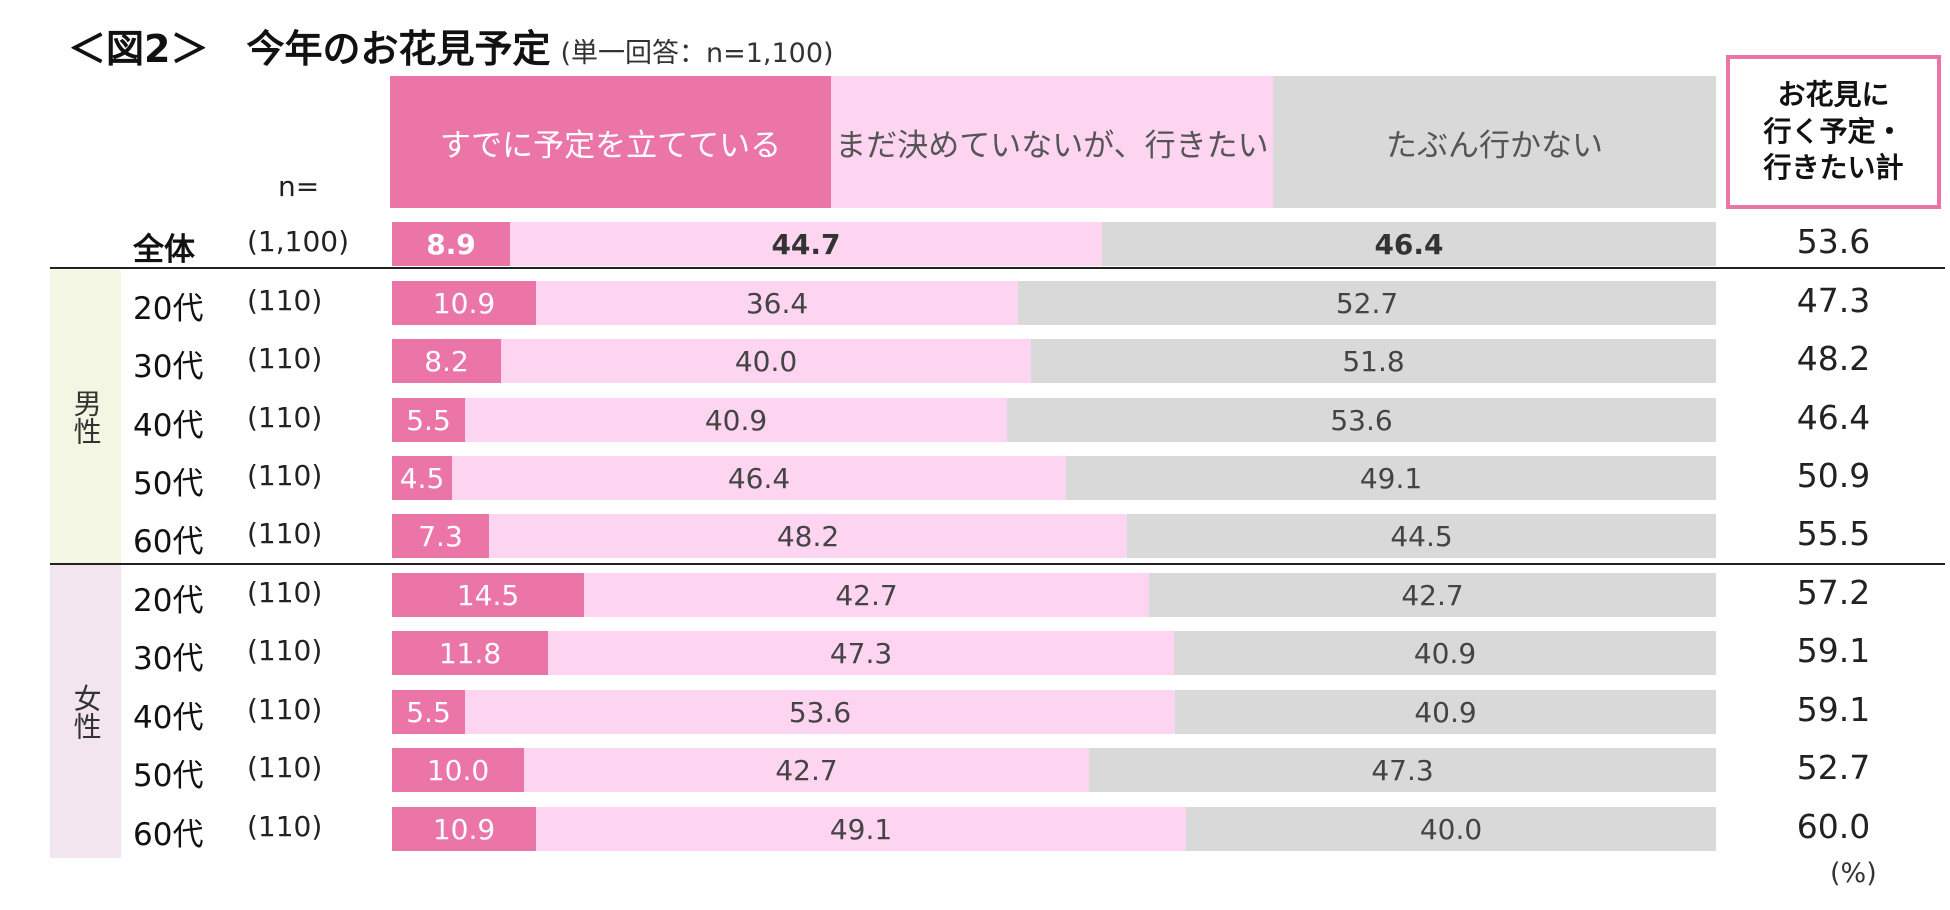 The image size is (1950, 910). I want to click on bar-want-to-go: 40.0, so click(766, 361).